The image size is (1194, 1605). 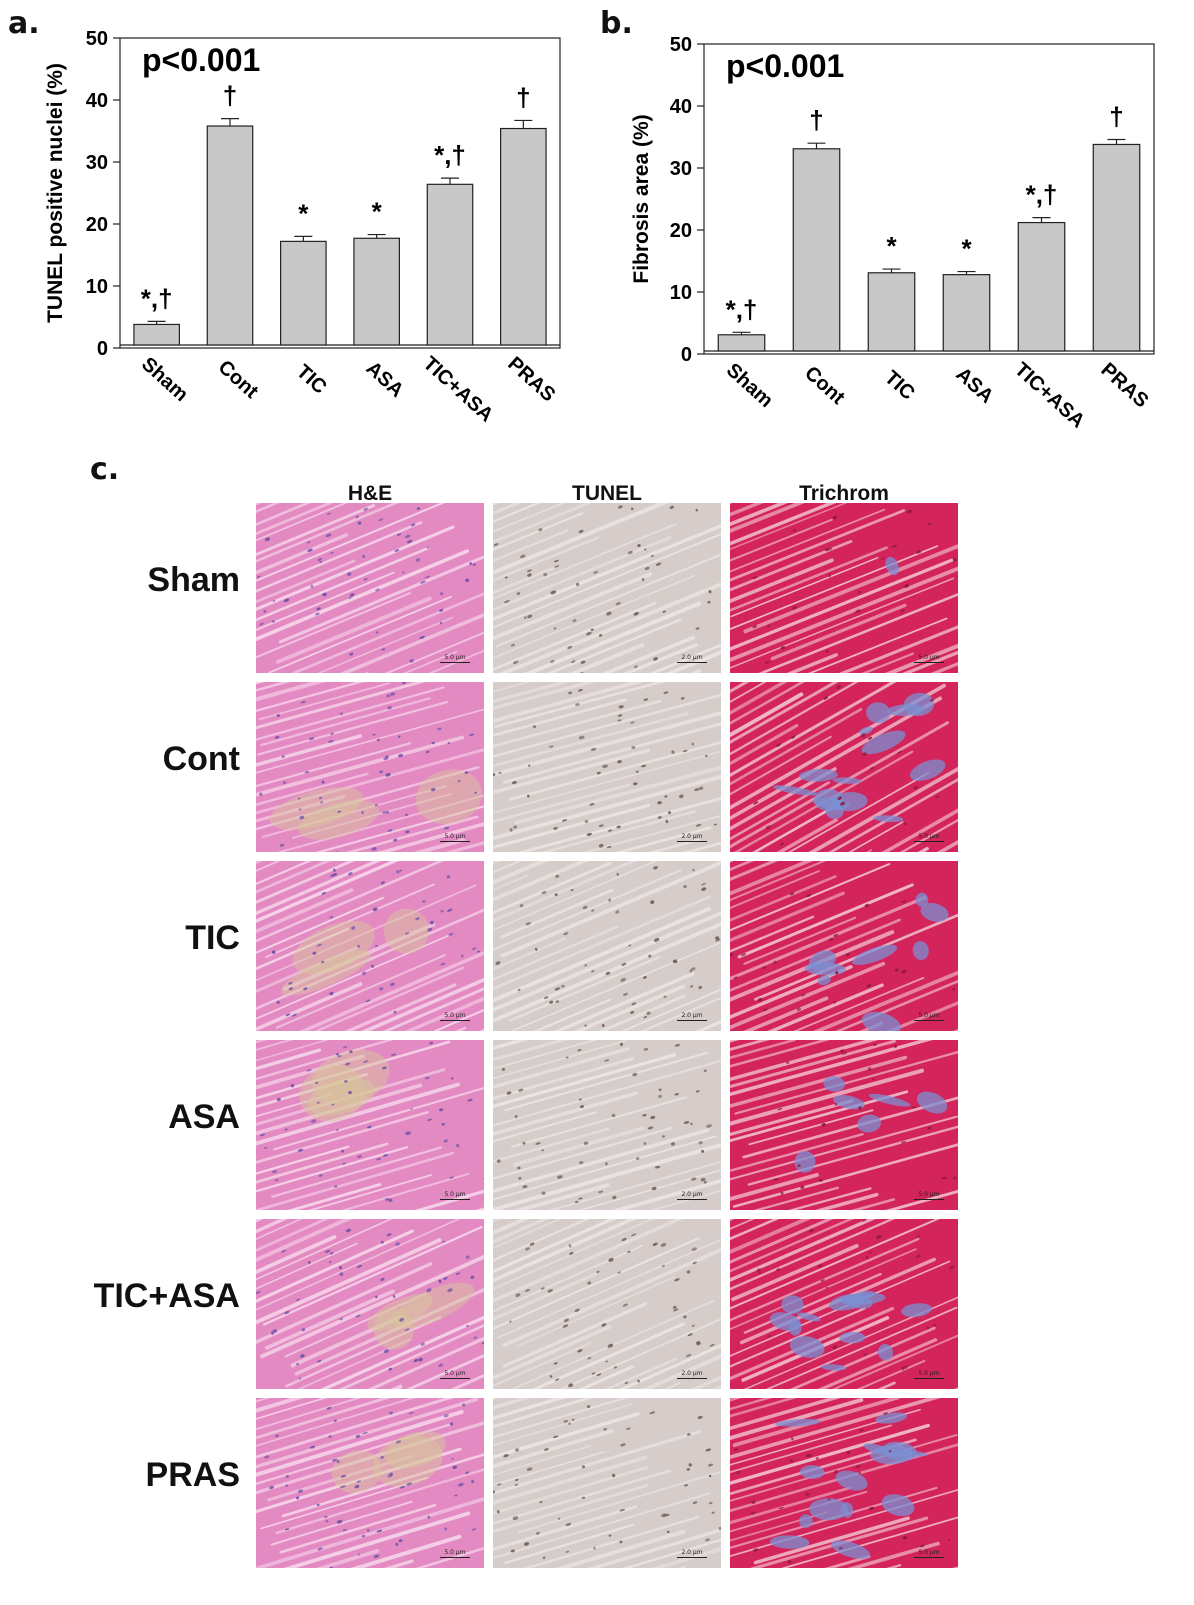 I want to click on row-label-tic: TIC, so click(x=212, y=938).